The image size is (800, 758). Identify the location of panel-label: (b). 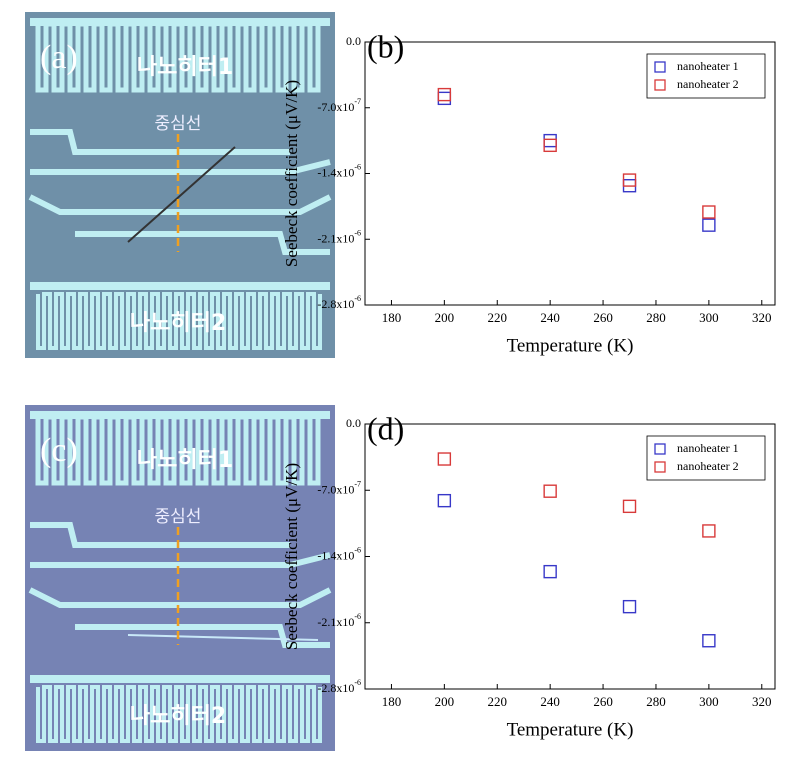
(385, 46).